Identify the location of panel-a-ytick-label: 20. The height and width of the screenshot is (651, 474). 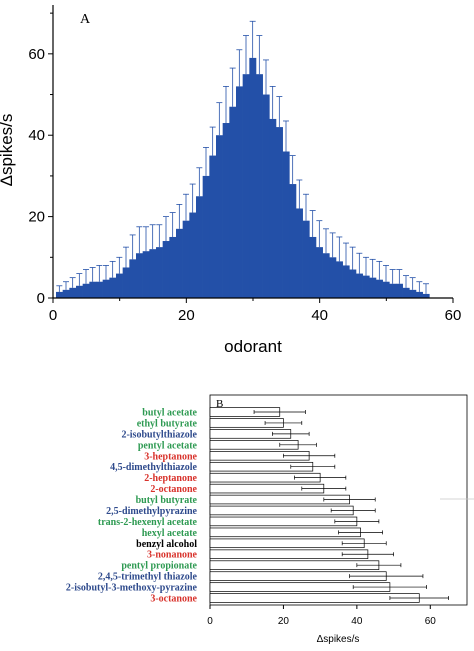
(36, 217).